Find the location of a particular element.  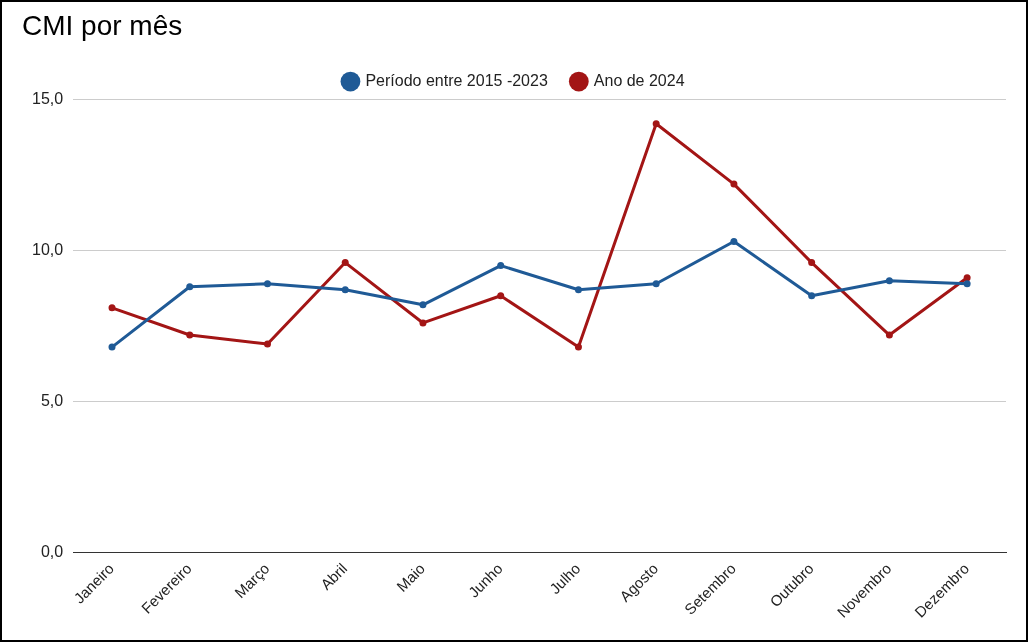

legend-label: Período entre 2015 -2023 is located at coordinates (456, 81).